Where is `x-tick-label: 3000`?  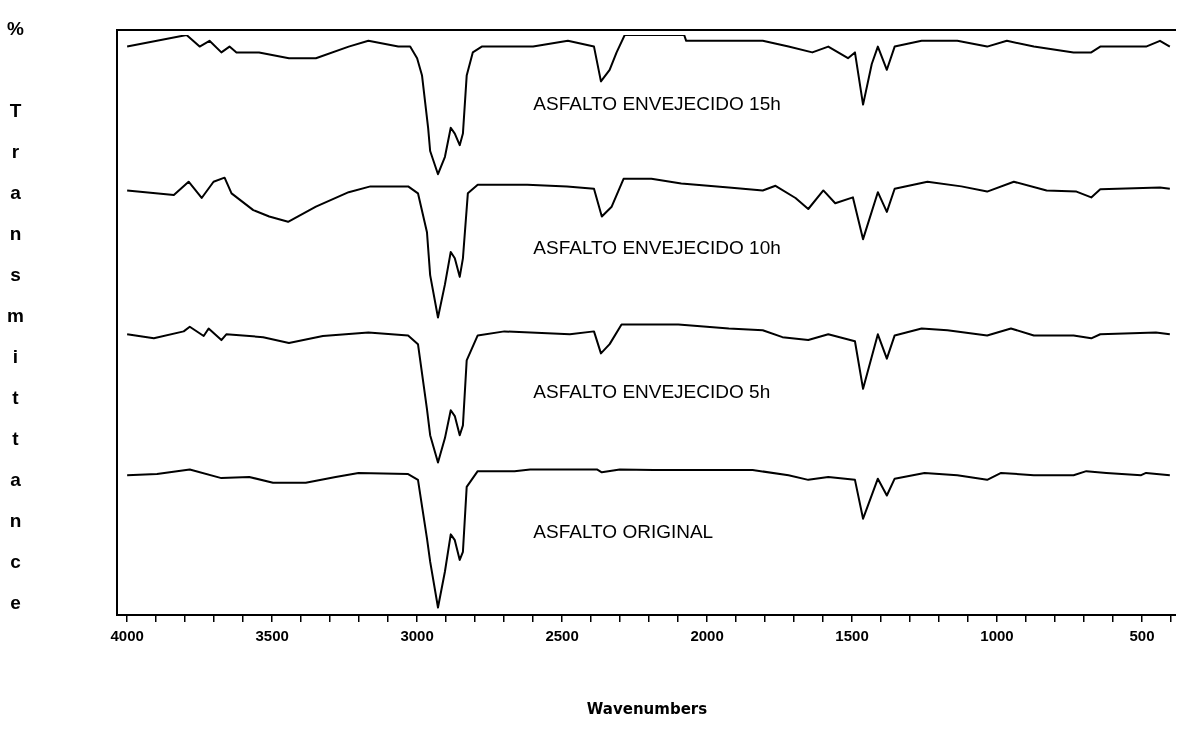 x-tick-label: 3000 is located at coordinates (417, 636).